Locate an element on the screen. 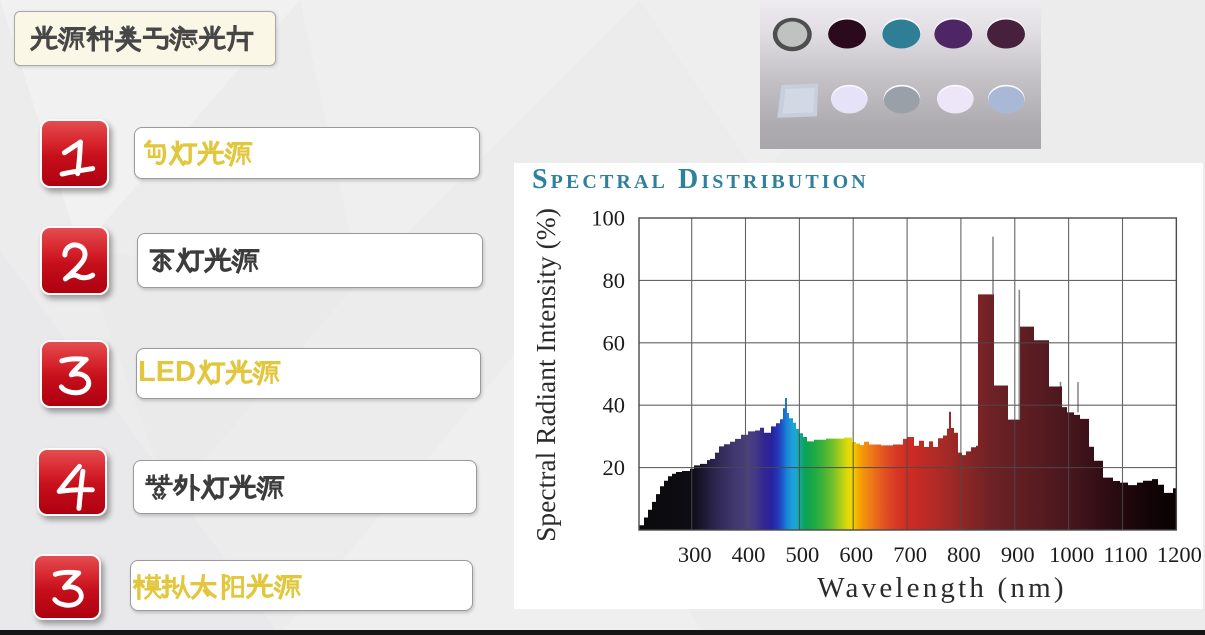 The image size is (1205, 635). svg-text: 700 is located at coordinates (910, 554).